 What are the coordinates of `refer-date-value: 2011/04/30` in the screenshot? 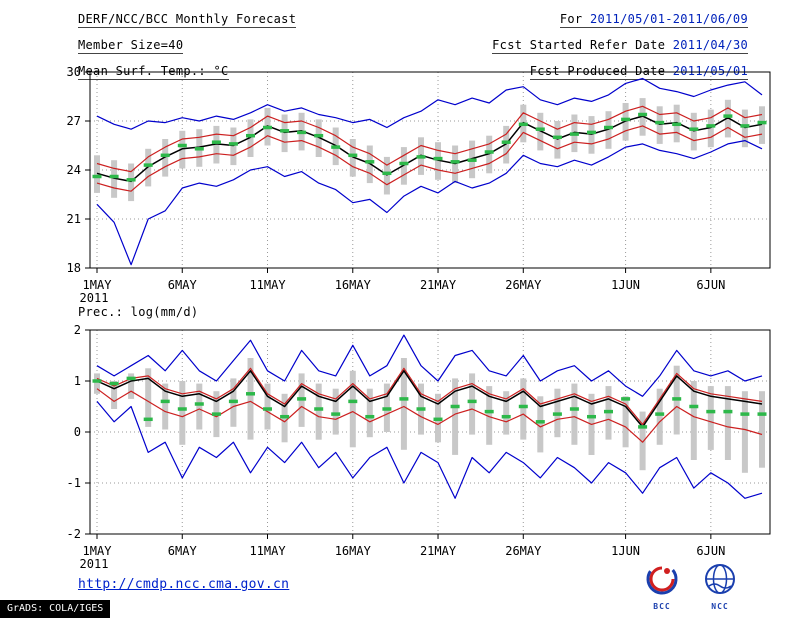 It's located at (710, 45).